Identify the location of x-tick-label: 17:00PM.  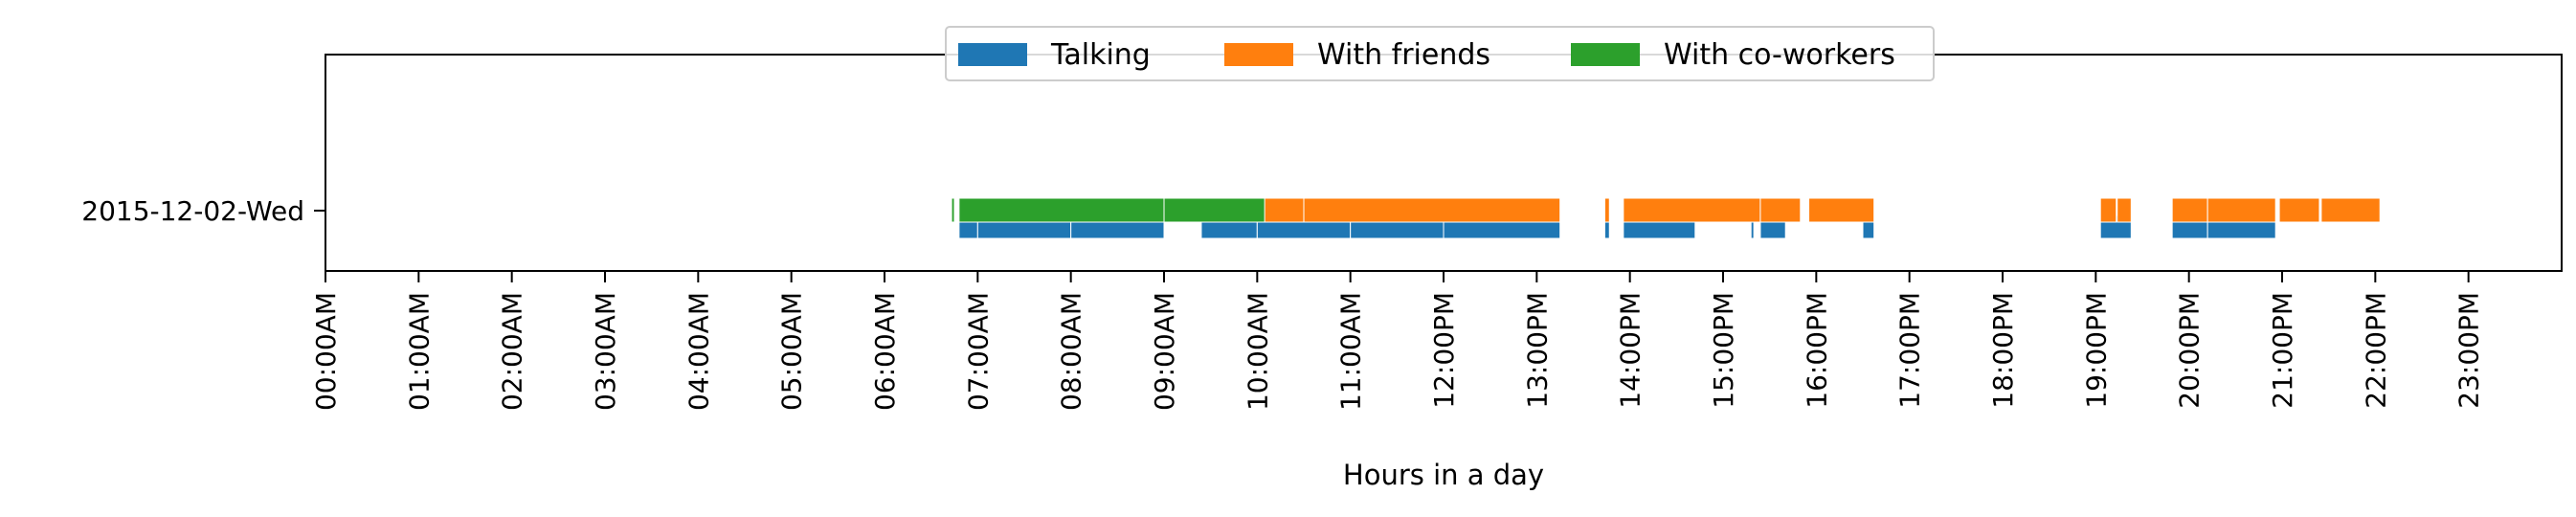
(1910, 350).